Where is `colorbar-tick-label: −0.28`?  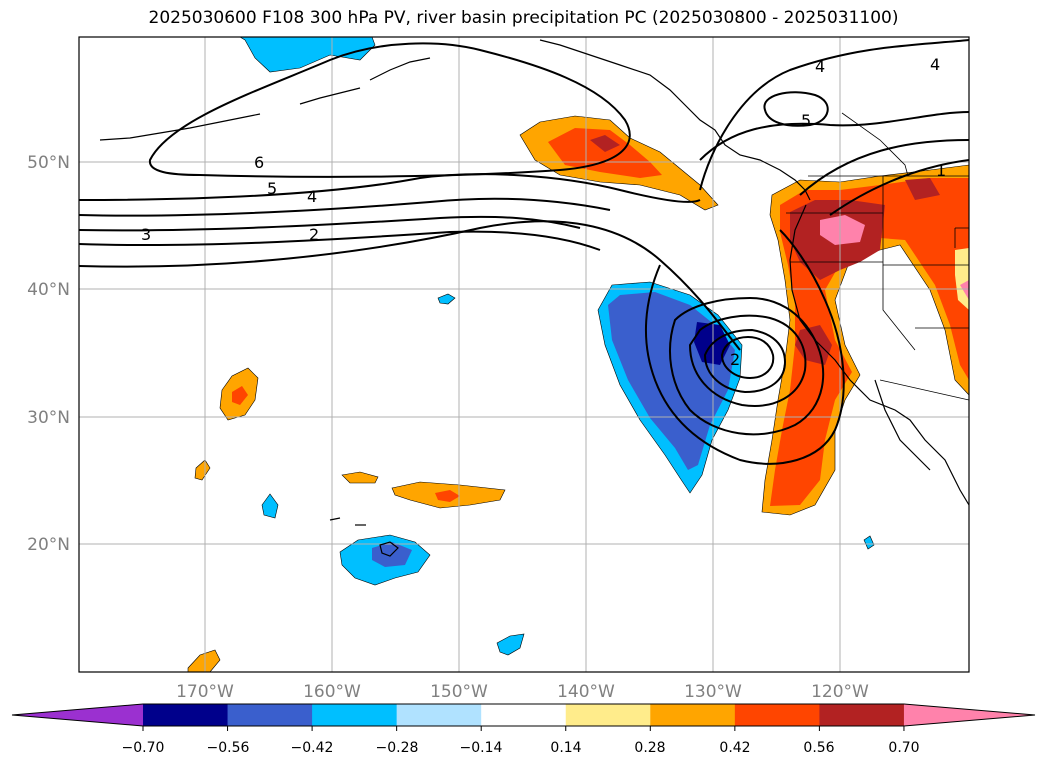
colorbar-tick-label: −0.28 is located at coordinates (397, 748).